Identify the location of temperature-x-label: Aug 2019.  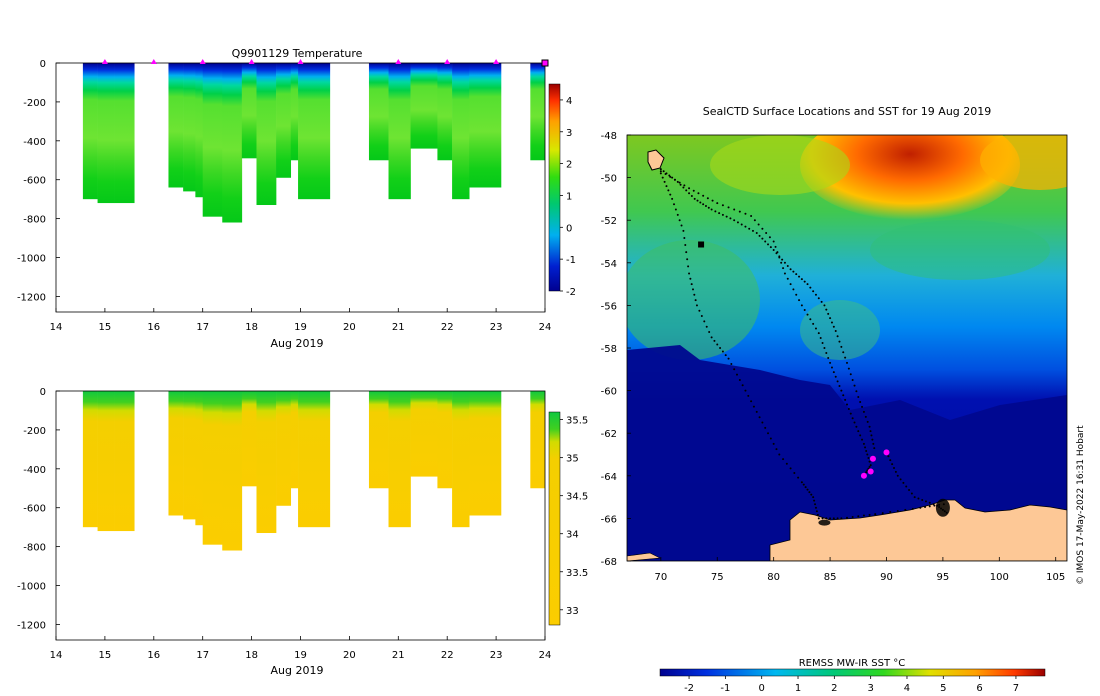
(297, 343).